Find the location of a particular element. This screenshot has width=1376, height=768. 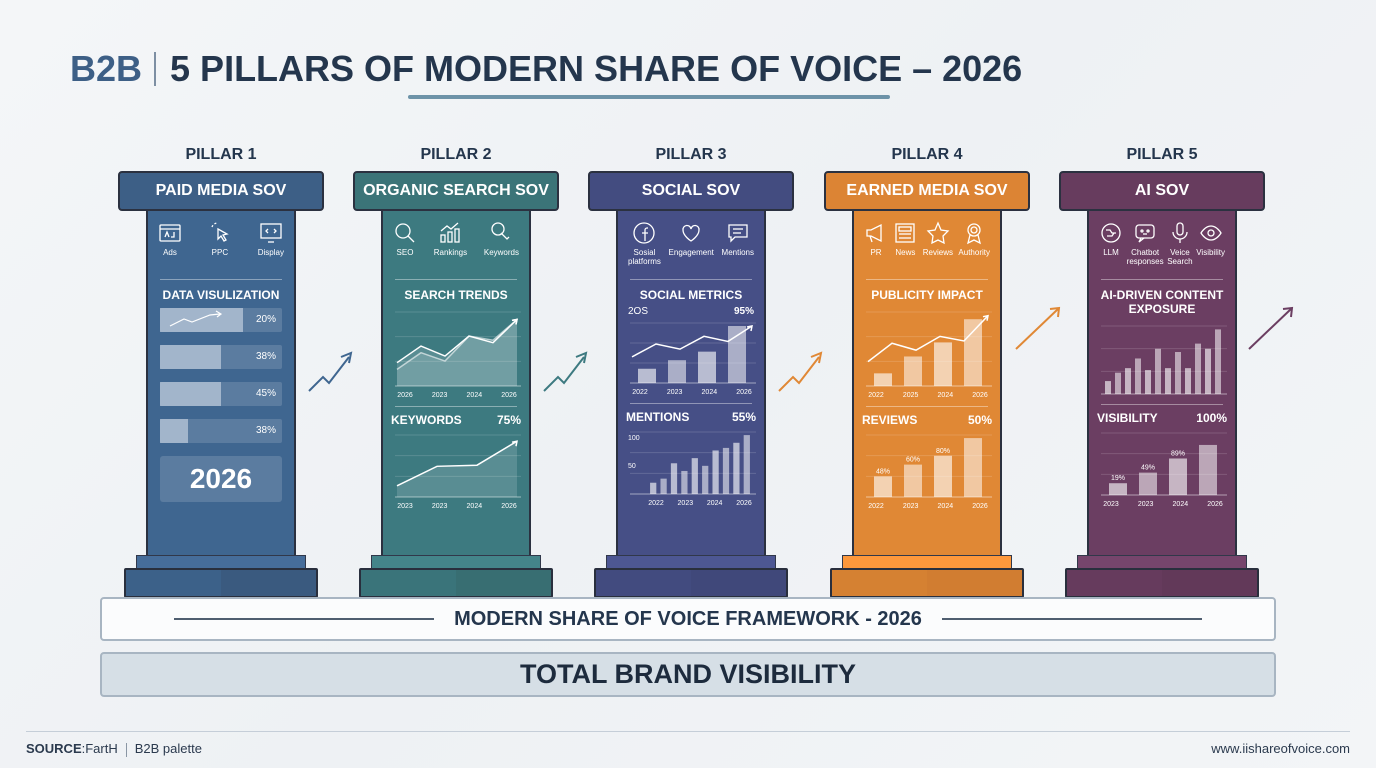

x-tick-label: 2025 is located at coordinates (911, 395).